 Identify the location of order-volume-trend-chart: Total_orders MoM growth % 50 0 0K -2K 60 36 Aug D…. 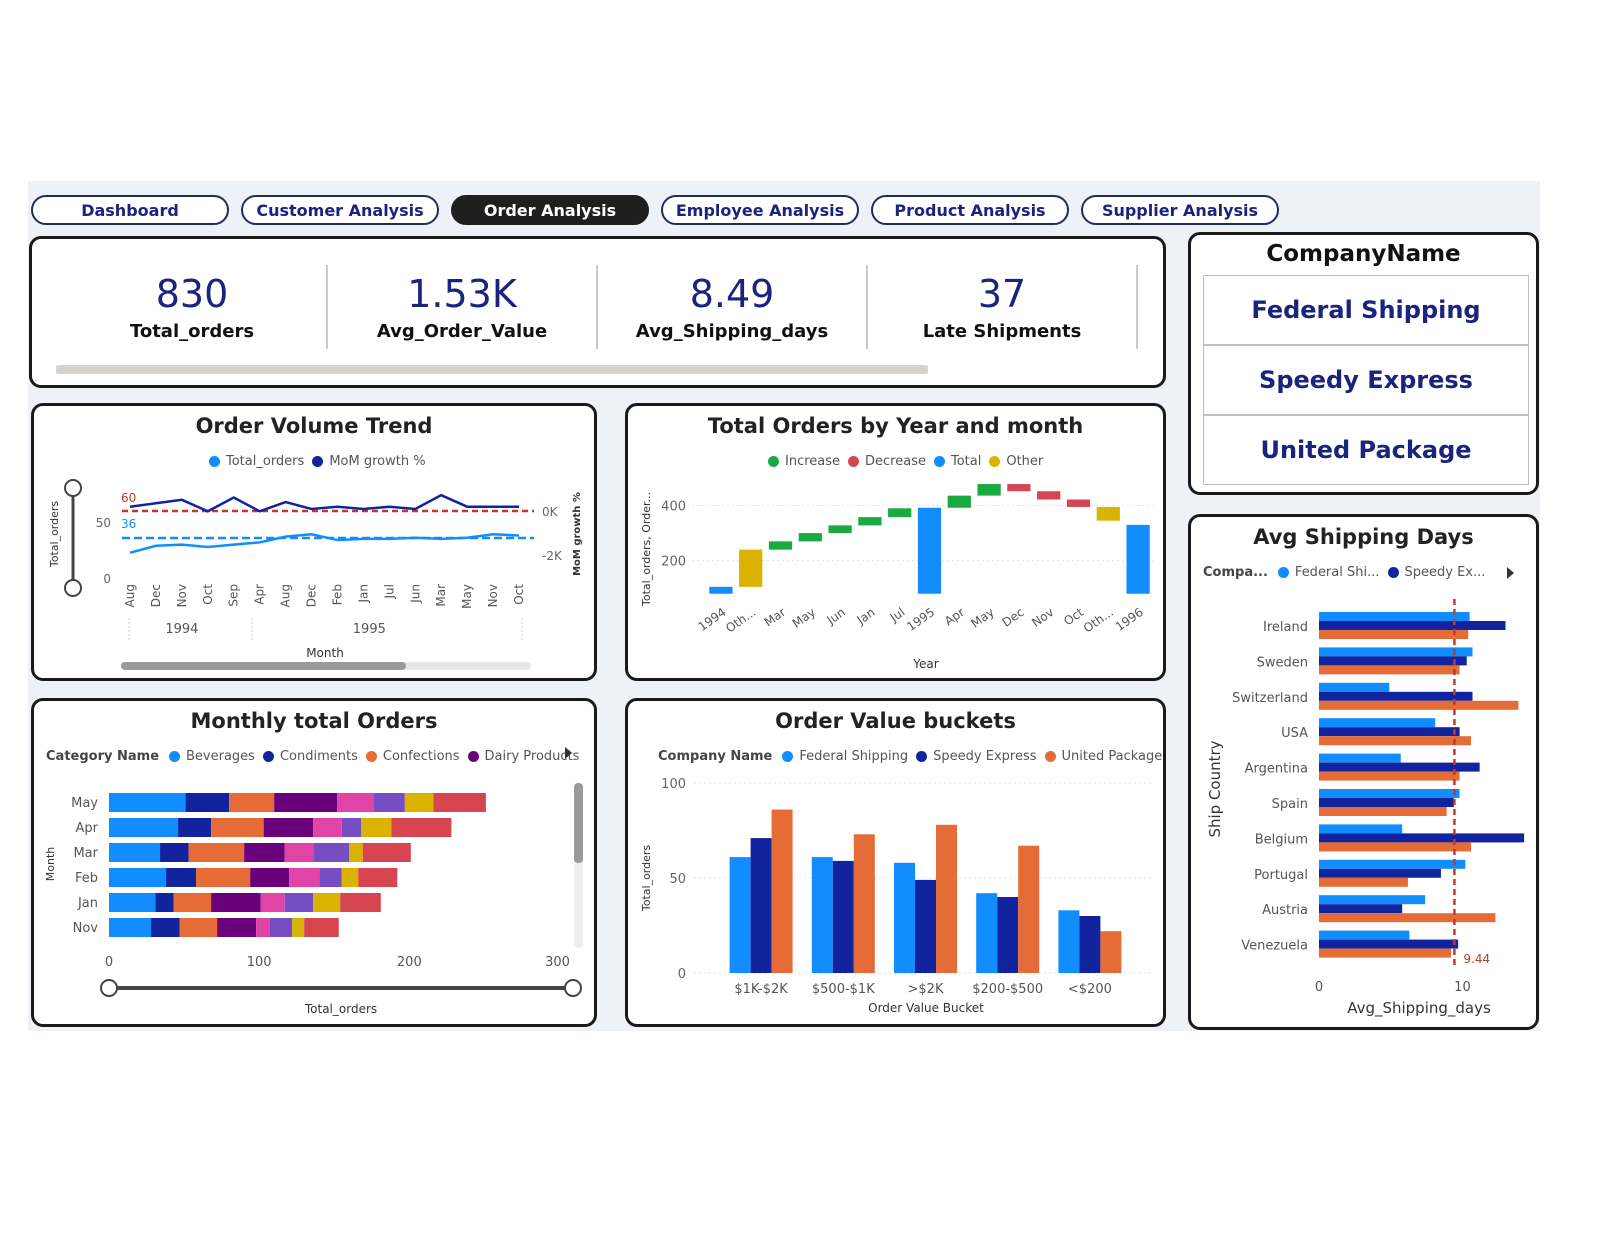
(315, 574).